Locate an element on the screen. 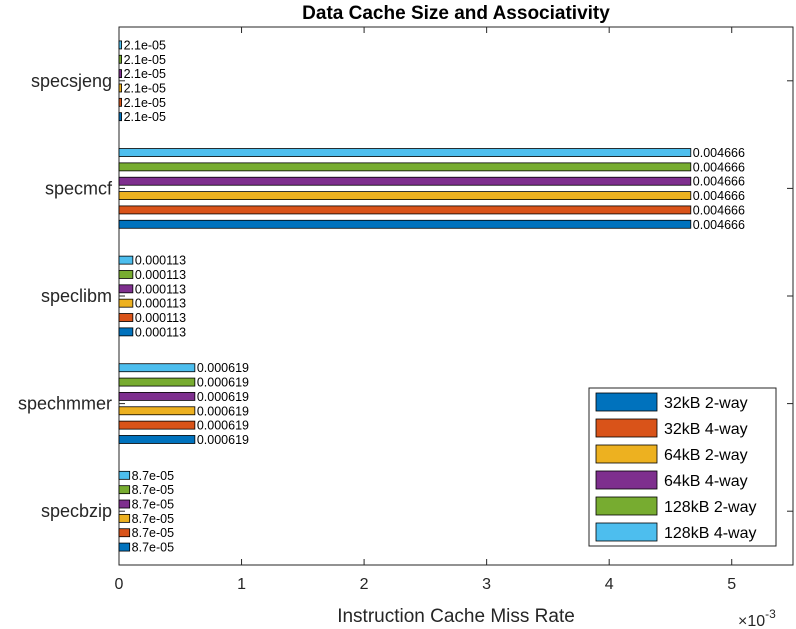  x-tick-label: 4 is located at coordinates (609, 584).